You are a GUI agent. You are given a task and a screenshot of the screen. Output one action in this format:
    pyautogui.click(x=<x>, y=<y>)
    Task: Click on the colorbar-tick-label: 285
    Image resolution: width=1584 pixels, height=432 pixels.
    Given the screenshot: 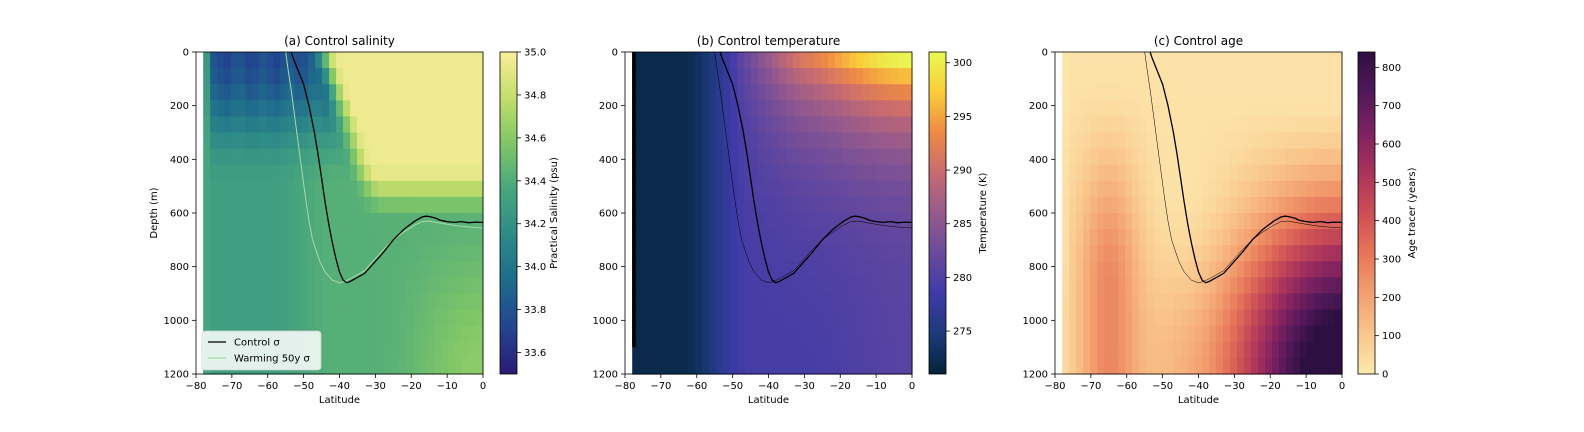 What is the action you would take?
    pyautogui.click(x=962, y=224)
    